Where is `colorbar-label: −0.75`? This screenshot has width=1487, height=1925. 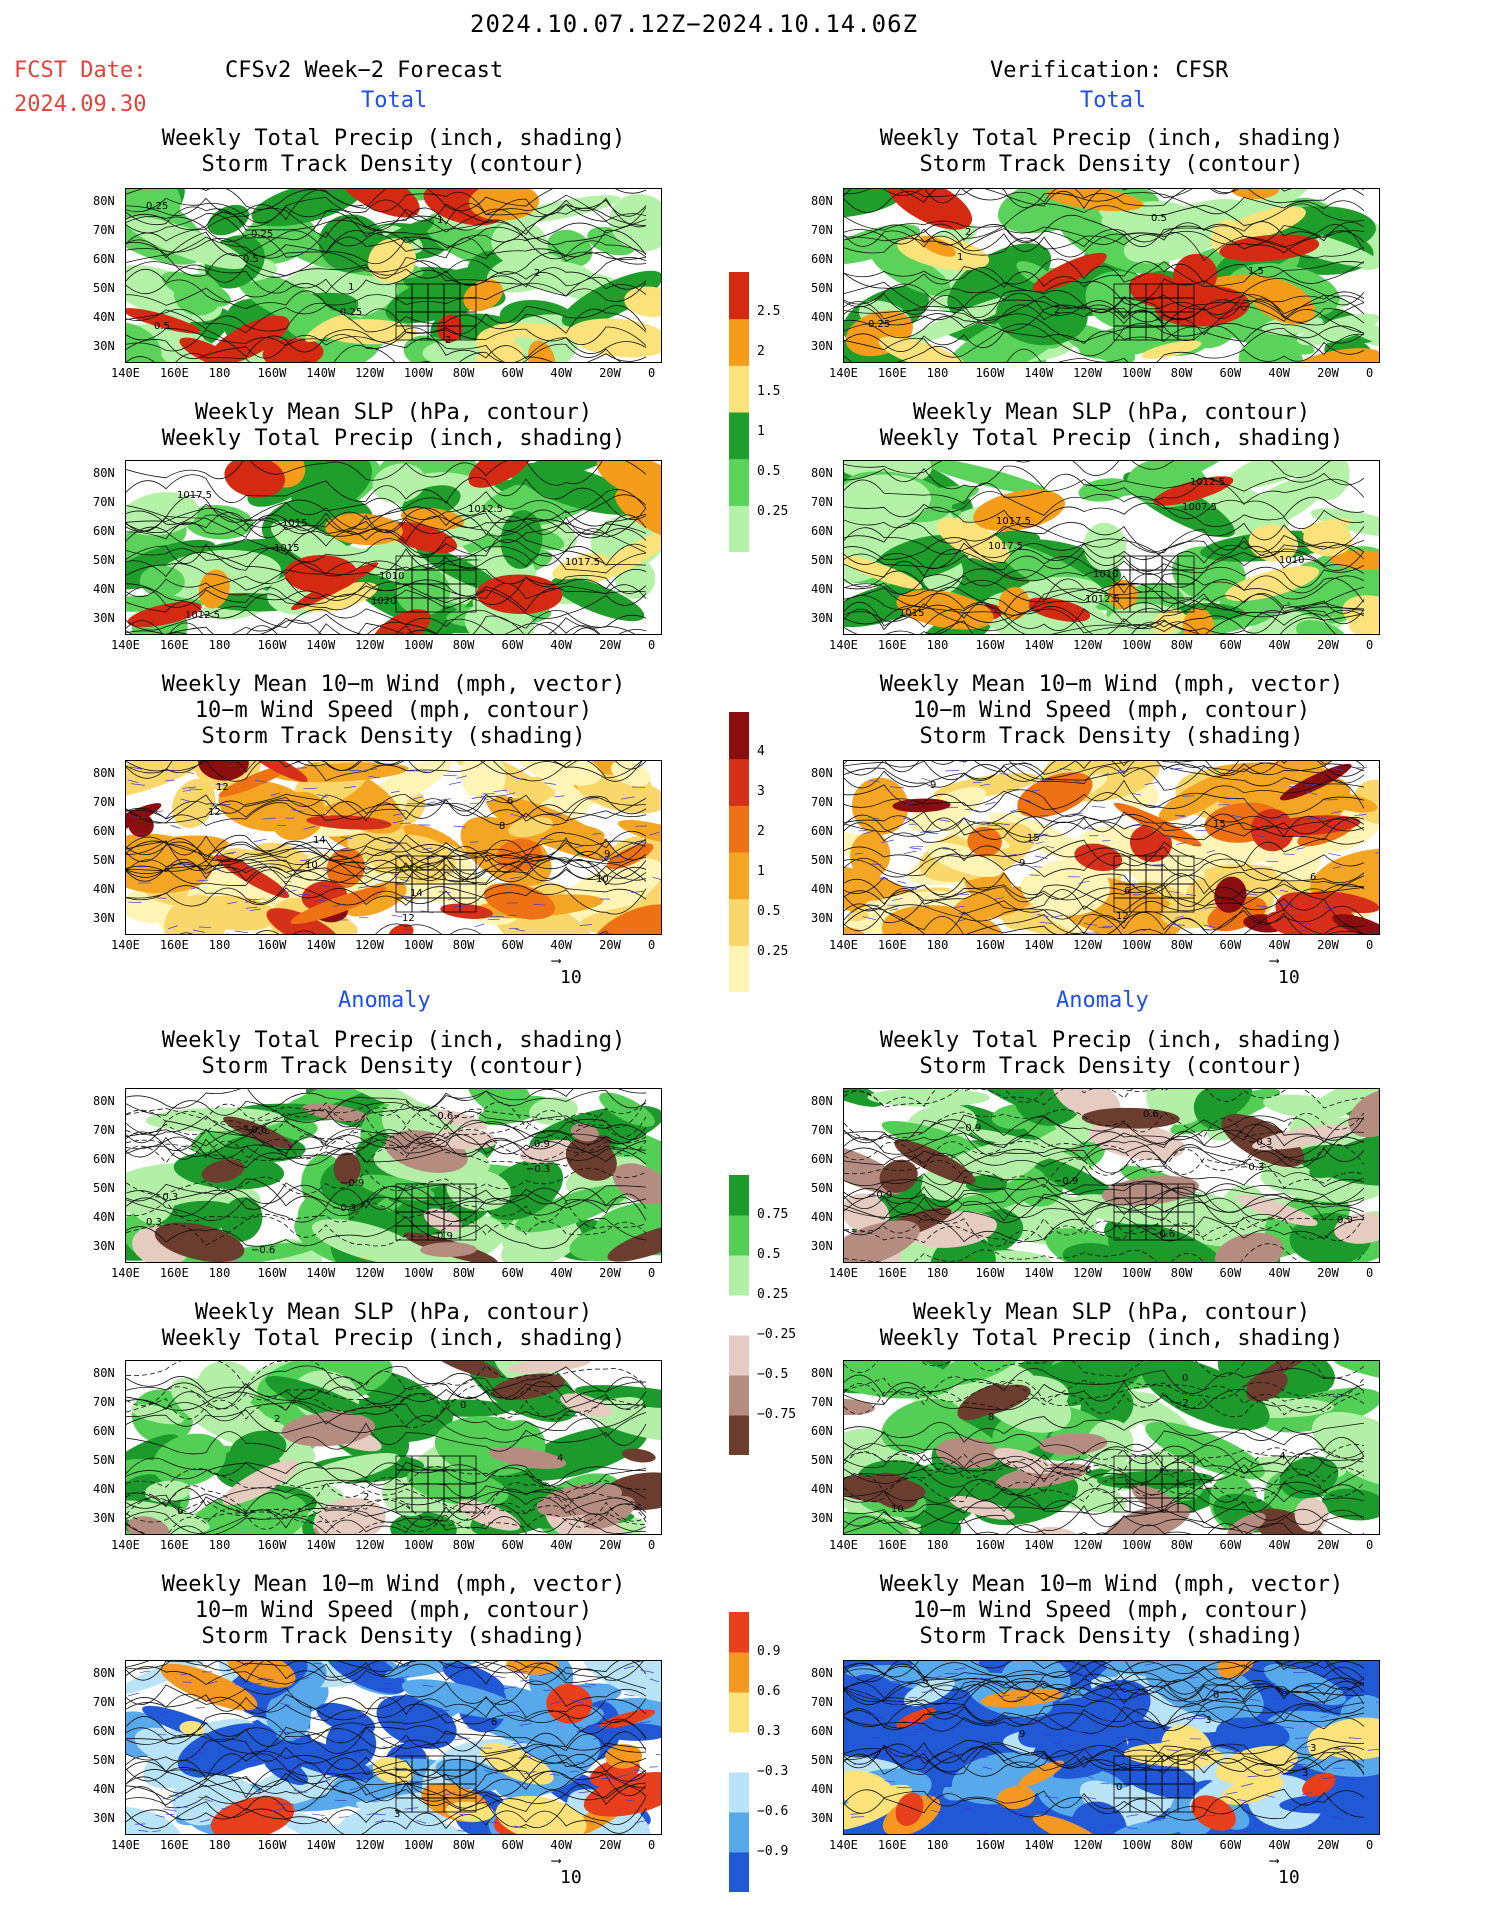 colorbar-label: −0.75 is located at coordinates (777, 1414).